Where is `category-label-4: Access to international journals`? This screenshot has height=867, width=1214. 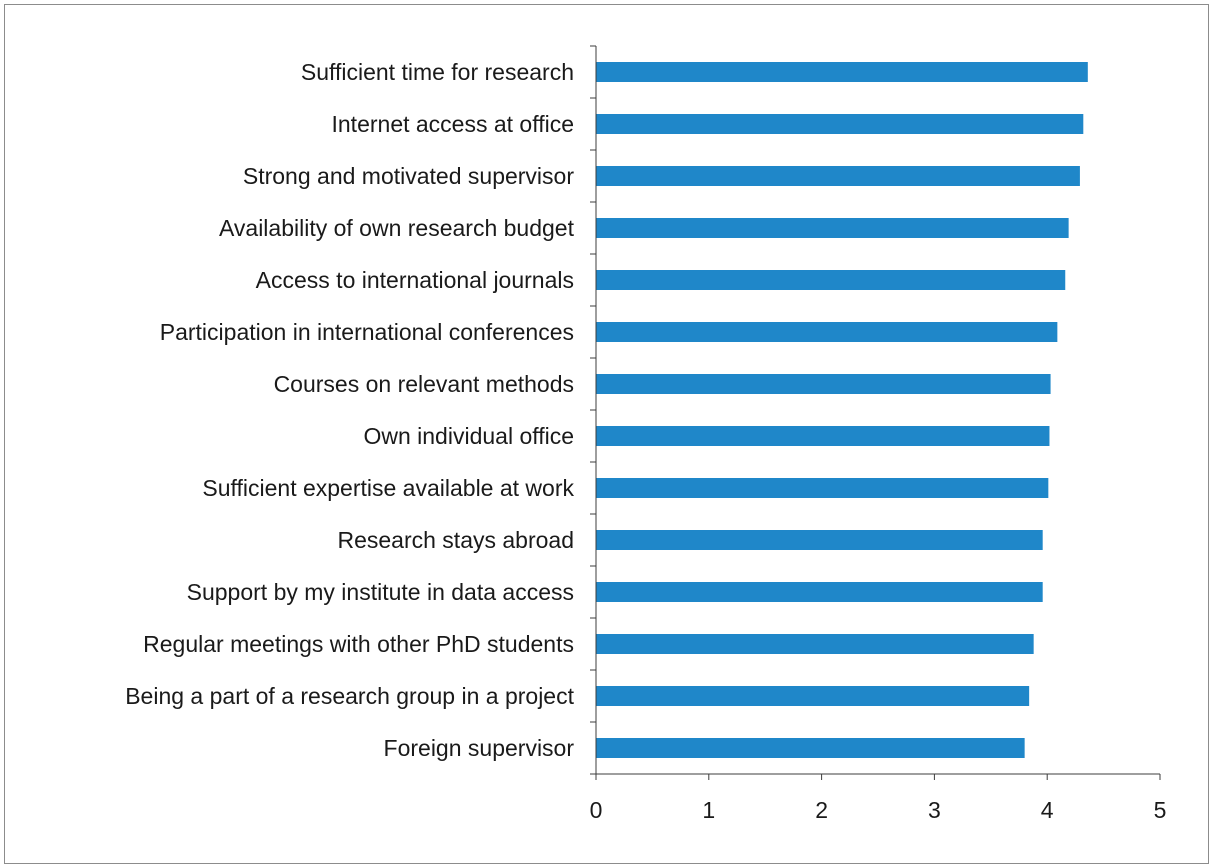 category-label-4: Access to international journals is located at coordinates (415, 280).